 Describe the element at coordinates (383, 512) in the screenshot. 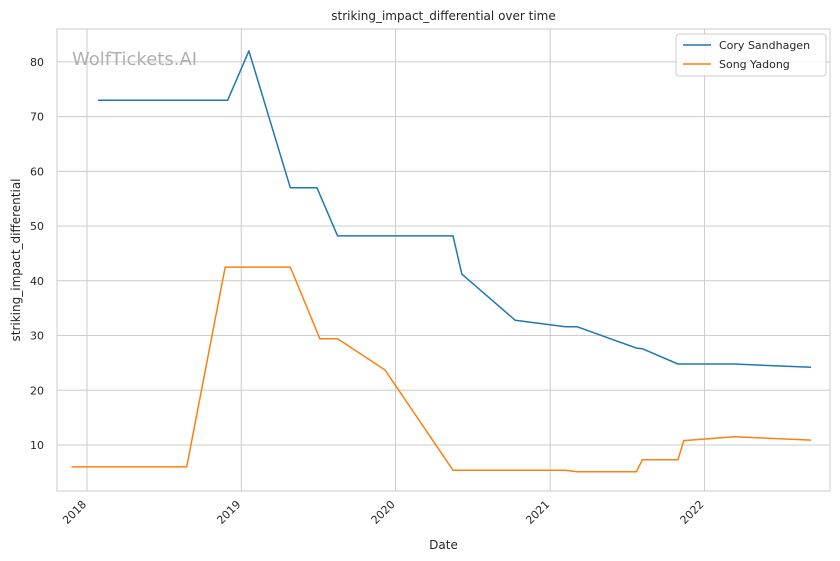

I see `x-tick-label: 2020` at that location.